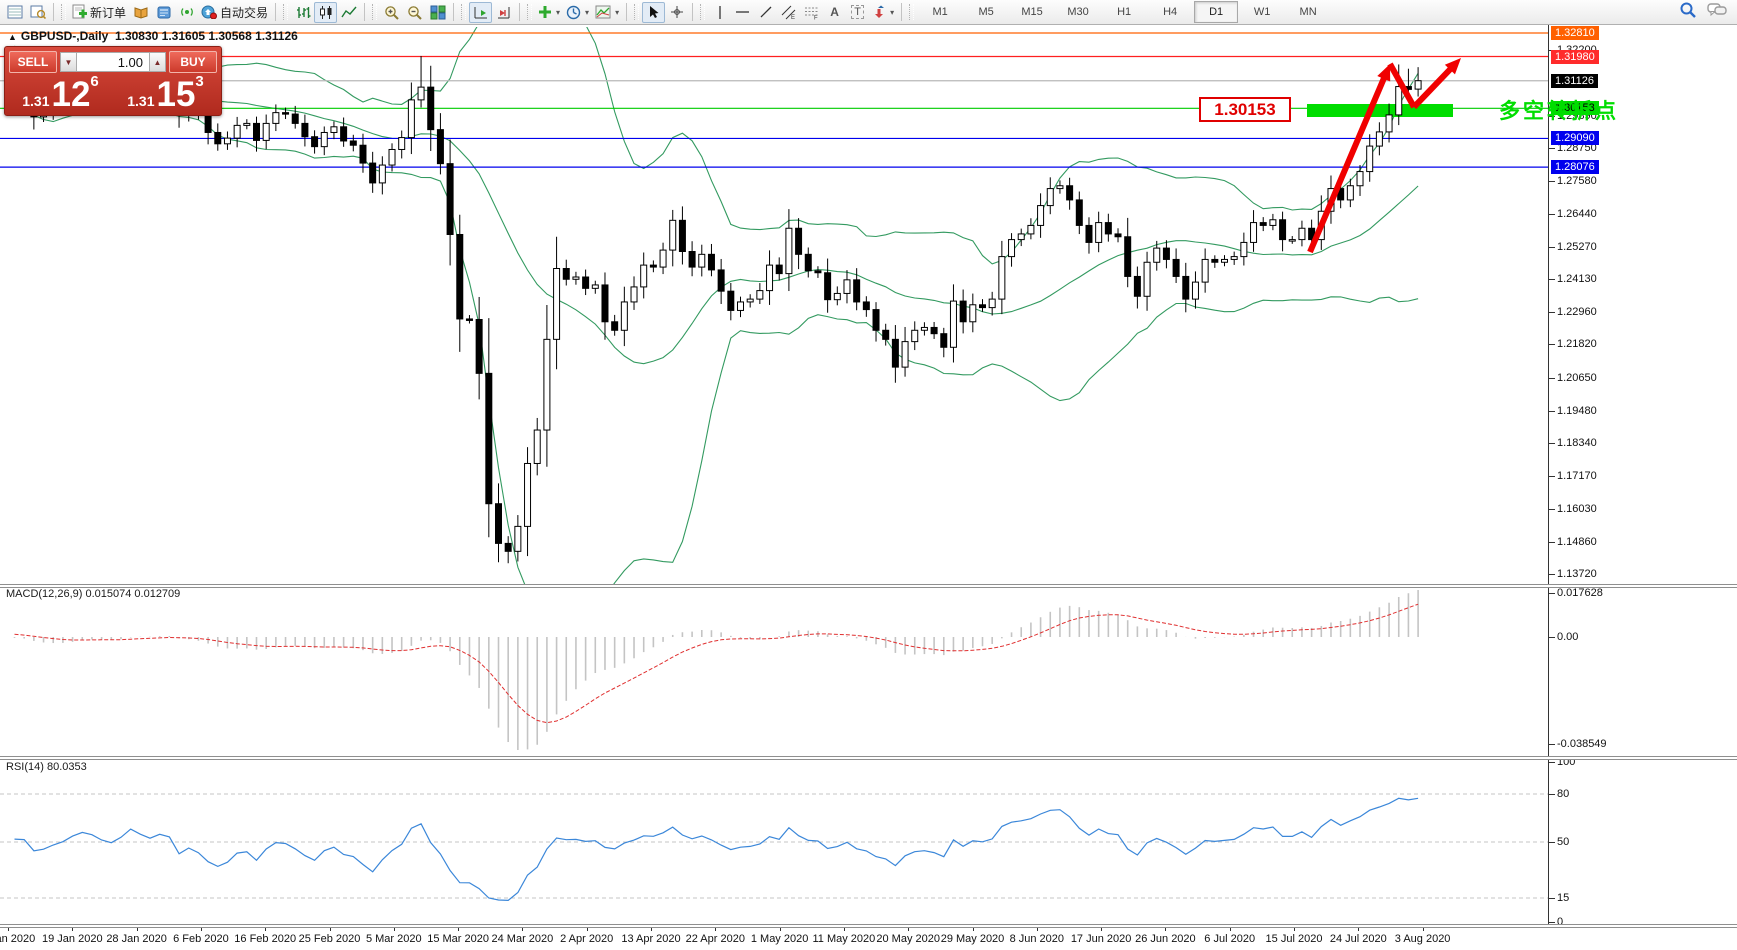  Describe the element at coordinates (587, 12) in the screenshot. I see `periods-dropdown-icon: ▾` at that location.